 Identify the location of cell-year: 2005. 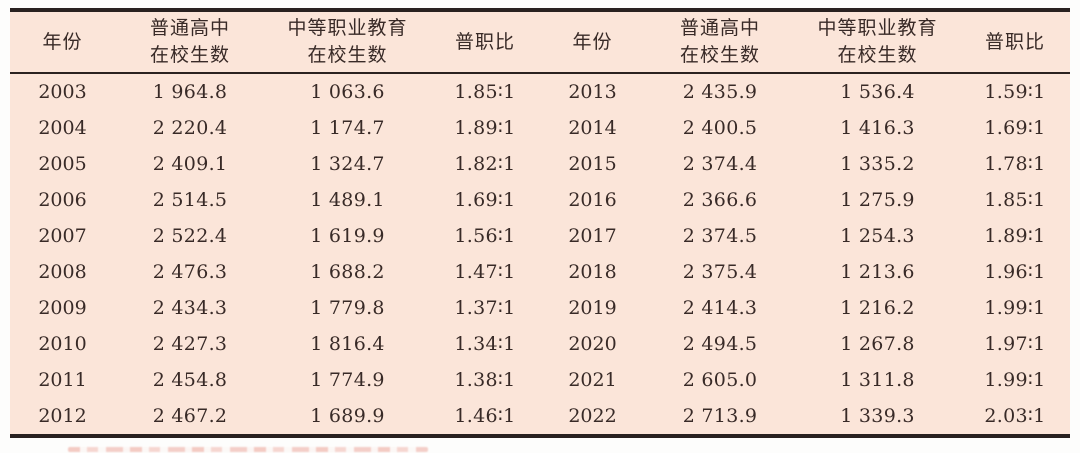
(62, 164).